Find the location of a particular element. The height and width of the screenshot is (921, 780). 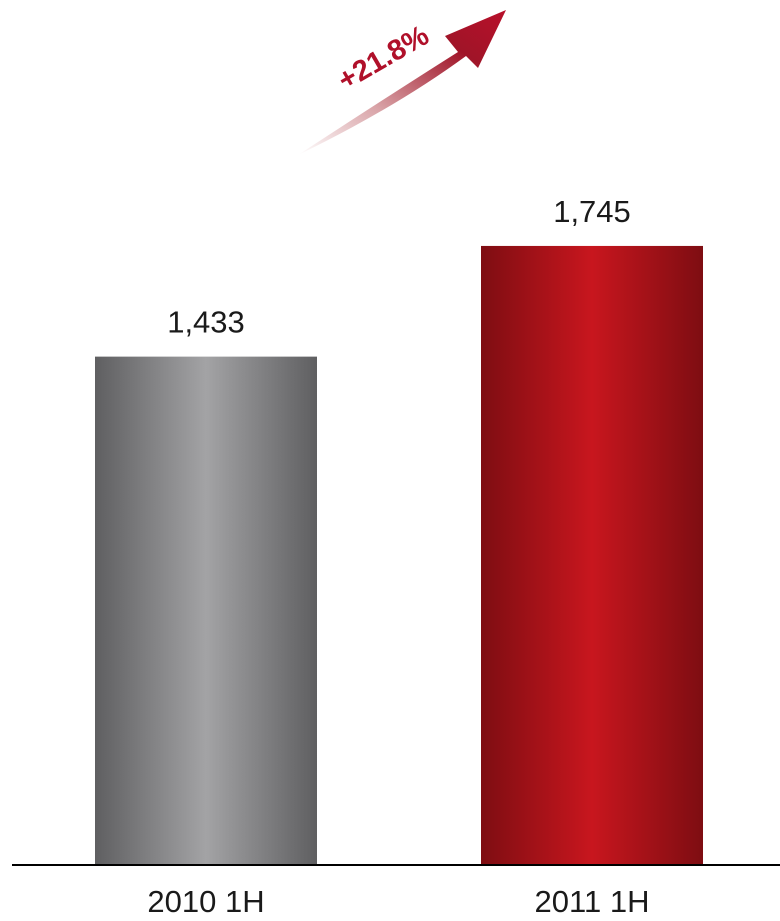

growth-annotation: +21.8% is located at coordinates (402, 82).